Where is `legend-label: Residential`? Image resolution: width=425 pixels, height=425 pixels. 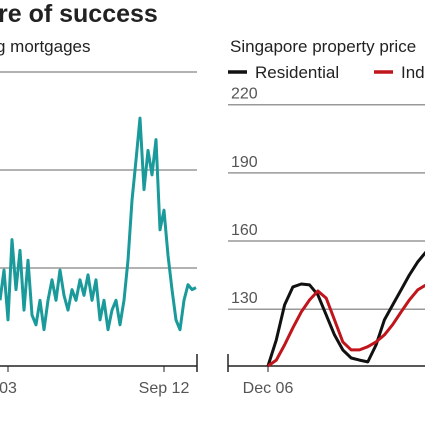
legend-label: Residential is located at coordinates (297, 72).